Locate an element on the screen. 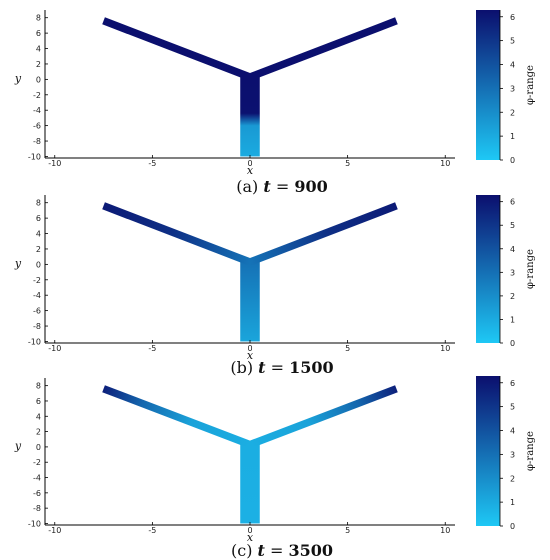 The width and height of the screenshot is (550, 560). caption-time-value: 1500 is located at coordinates (311, 367).